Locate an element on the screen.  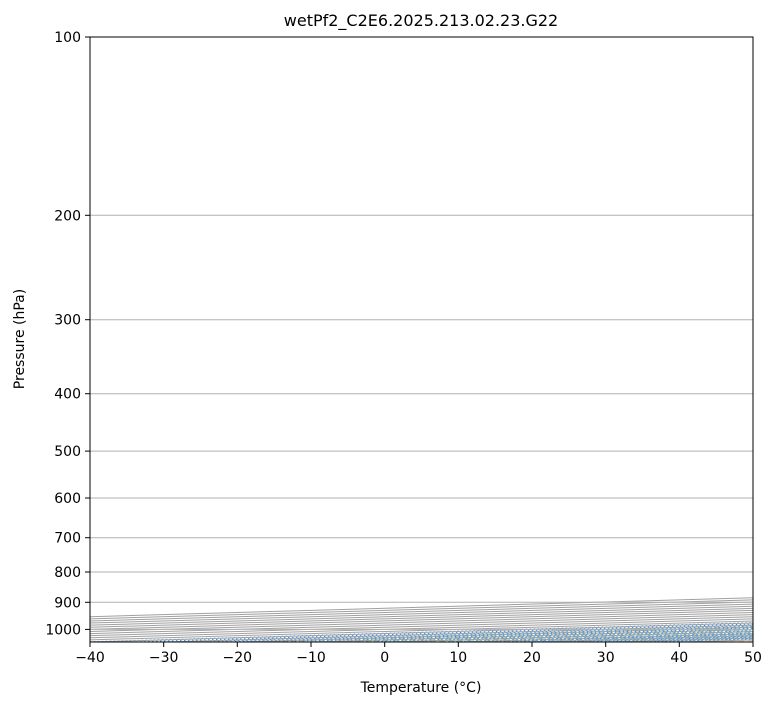
y-axis-label: Pressure (hPa) is located at coordinates (20, 339).